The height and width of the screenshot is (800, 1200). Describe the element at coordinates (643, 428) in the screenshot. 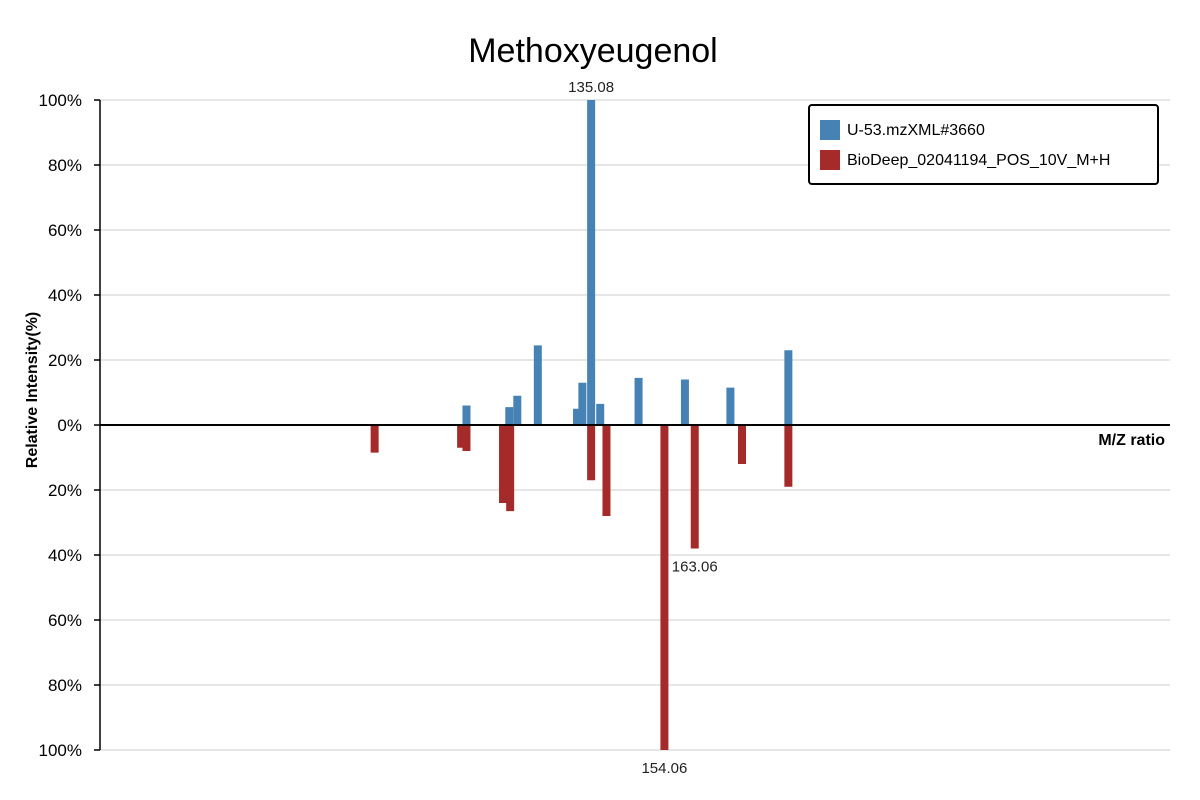

I see `peak-annotations: 135.08 163.06 154.06` at that location.